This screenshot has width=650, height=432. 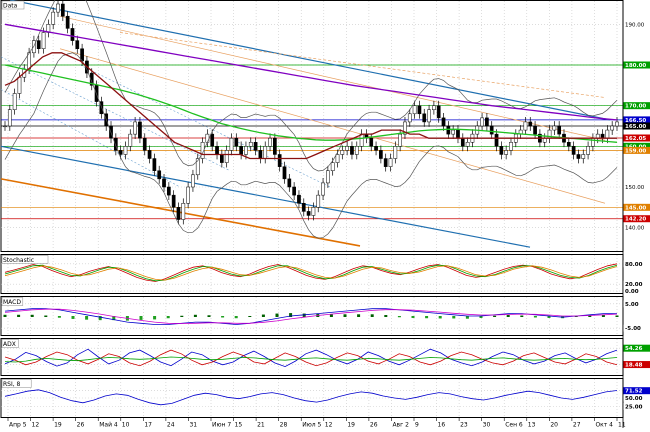 What do you see at coordinates (180, 212) in the screenshot?
I see `trend-line-orange` at bounding box center [180, 212].